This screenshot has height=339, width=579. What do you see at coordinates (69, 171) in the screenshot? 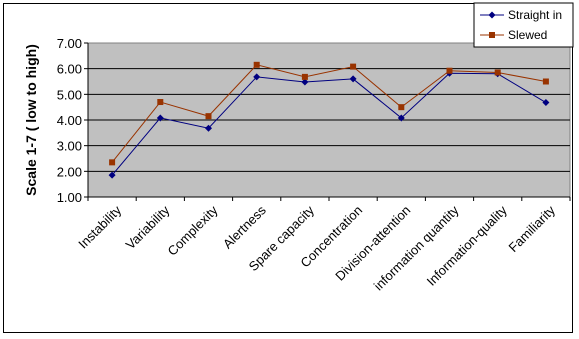
I see `y-tick-label: 2.00` at bounding box center [69, 171].